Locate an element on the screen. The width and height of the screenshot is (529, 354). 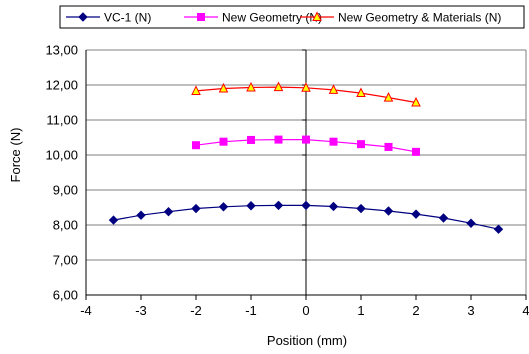
x-tick-label: 4 is located at coordinates (525, 310).